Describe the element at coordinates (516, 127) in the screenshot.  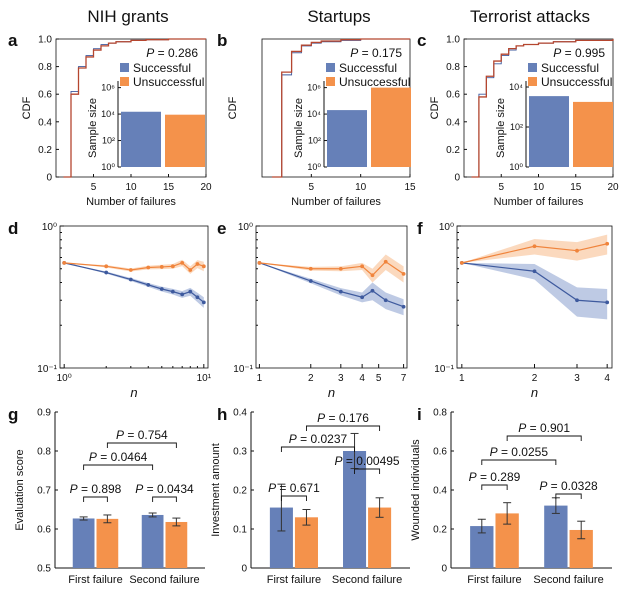
I see `inset-y-tick-label-c: 10²` at that location.